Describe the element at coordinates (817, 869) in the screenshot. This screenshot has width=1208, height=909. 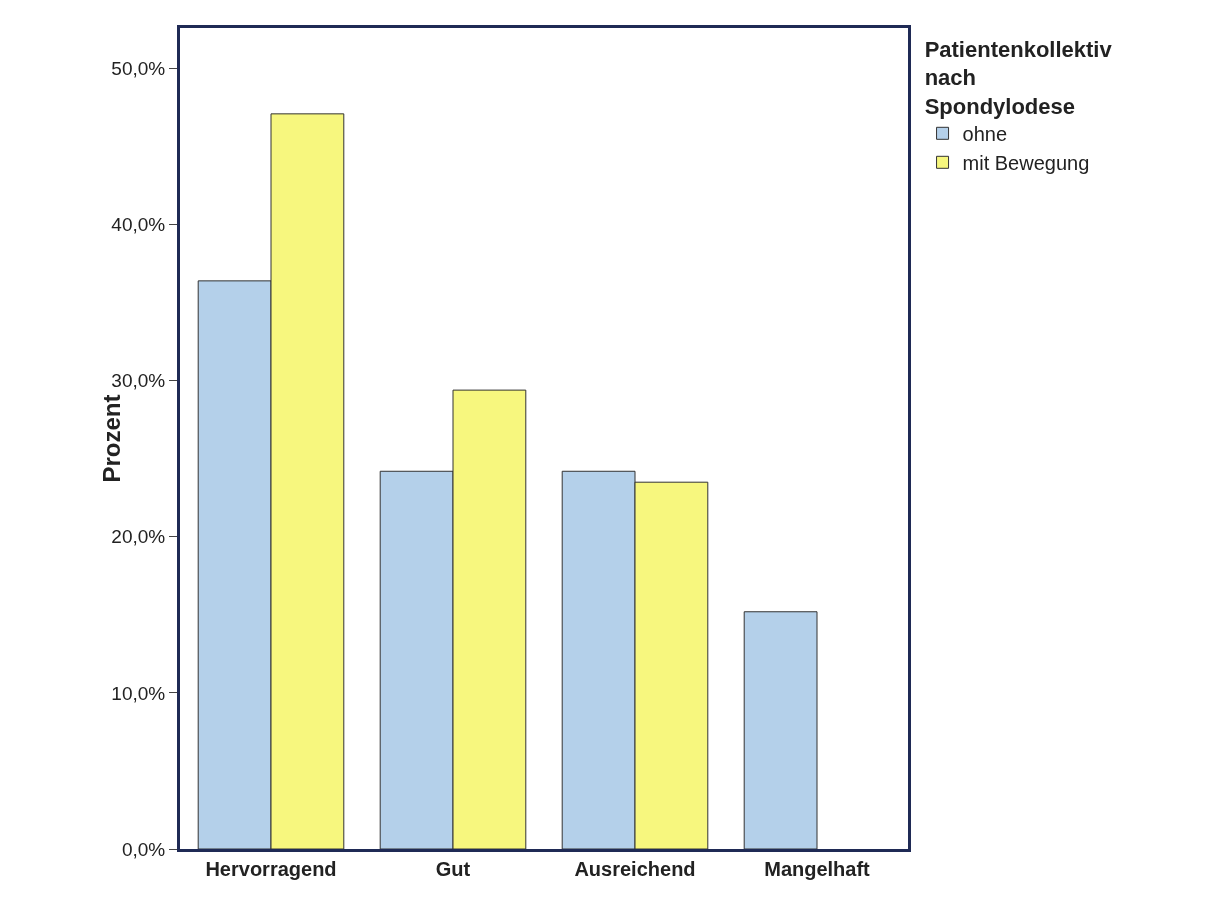
I see `x-tick-label: Mangelhaft` at that location.